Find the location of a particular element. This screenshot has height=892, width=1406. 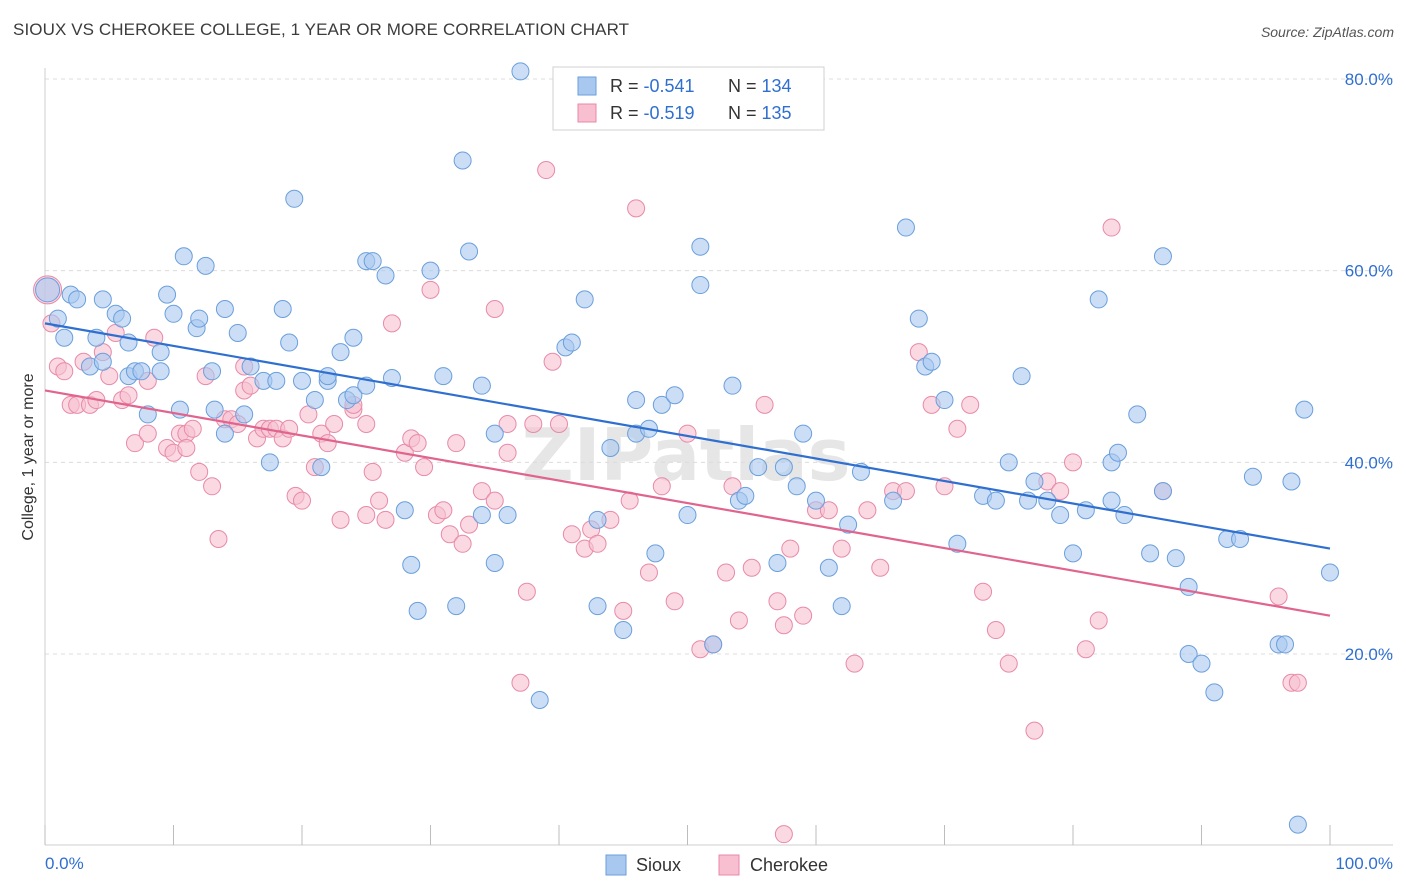

source-label: Source: ZipAtlas.com is located at coordinates (1327, 32).